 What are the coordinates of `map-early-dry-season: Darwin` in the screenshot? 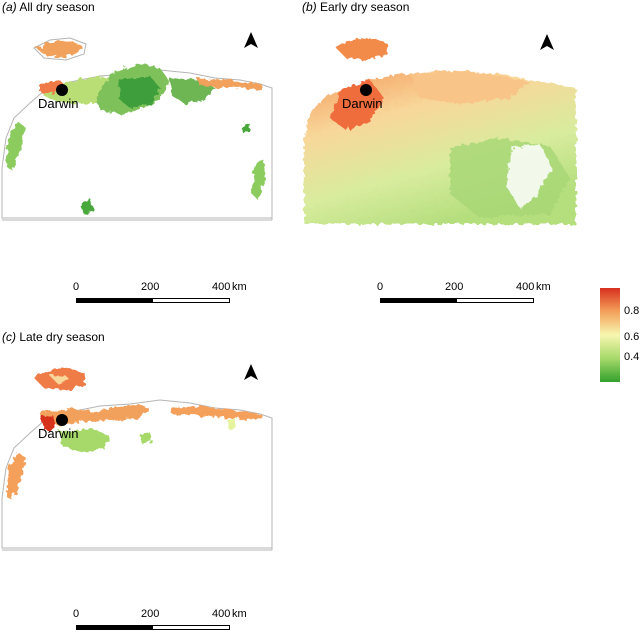 It's located at (440, 129).